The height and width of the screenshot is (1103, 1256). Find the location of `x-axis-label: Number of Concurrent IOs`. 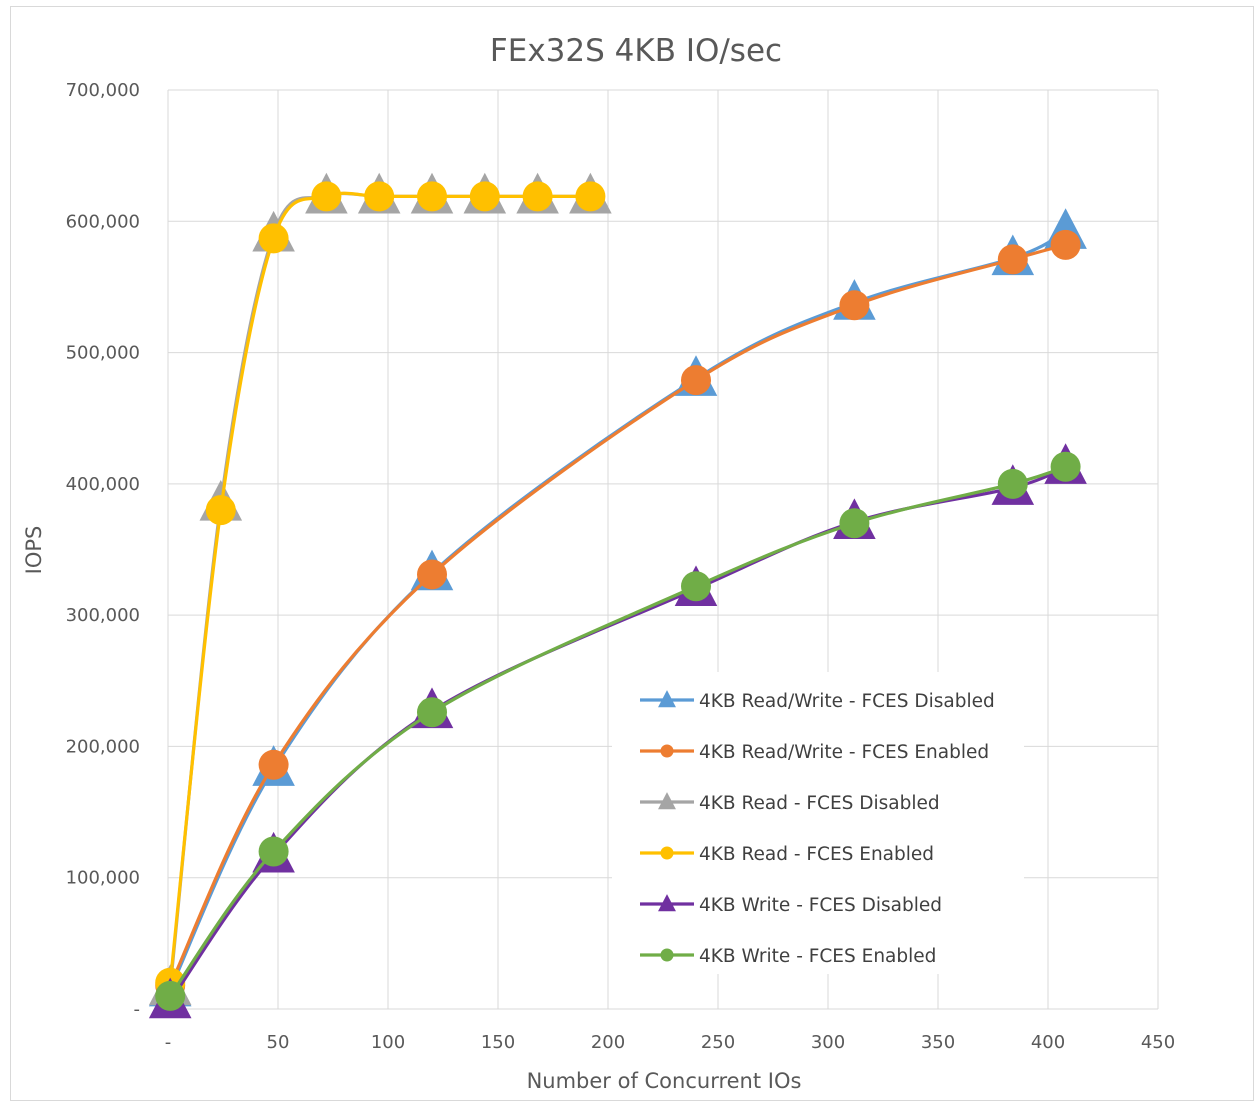

x-axis-label: Number of Concurrent IOs is located at coordinates (664, 1081).